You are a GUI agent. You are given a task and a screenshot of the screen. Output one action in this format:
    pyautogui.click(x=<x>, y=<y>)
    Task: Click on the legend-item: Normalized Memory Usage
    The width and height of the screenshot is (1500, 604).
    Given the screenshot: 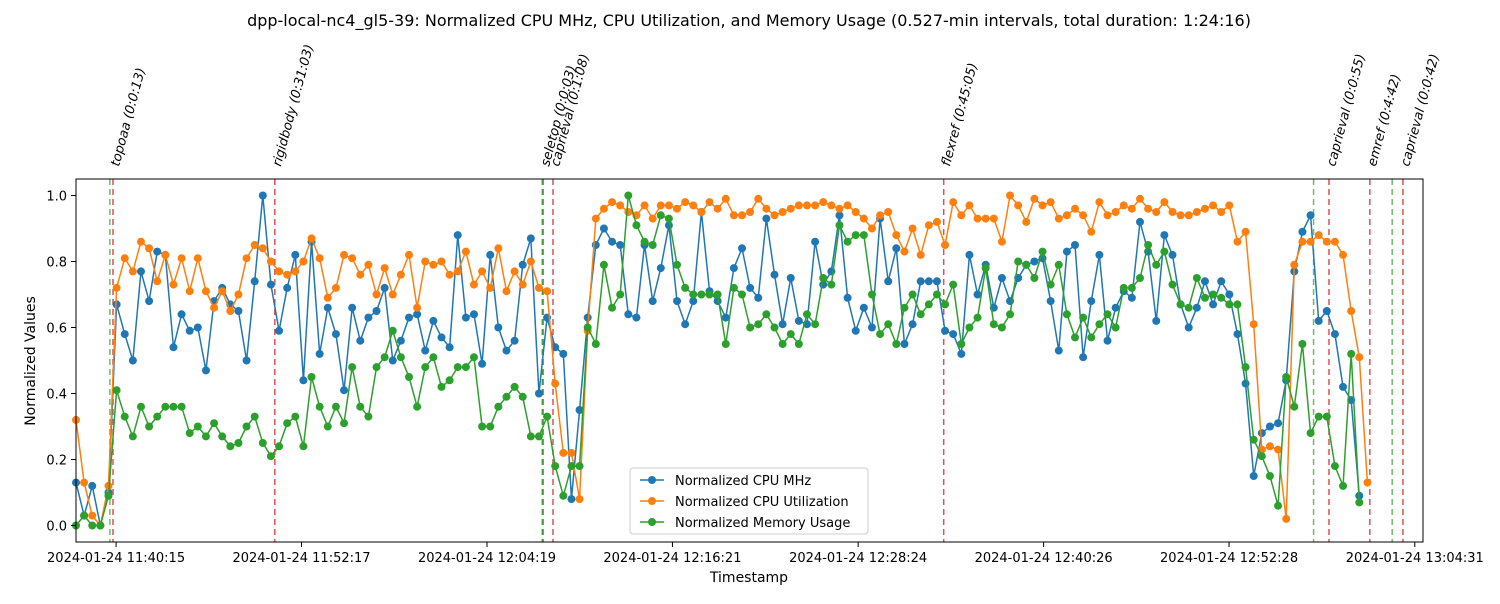 What is the action you would take?
    pyautogui.click(x=745, y=523)
    